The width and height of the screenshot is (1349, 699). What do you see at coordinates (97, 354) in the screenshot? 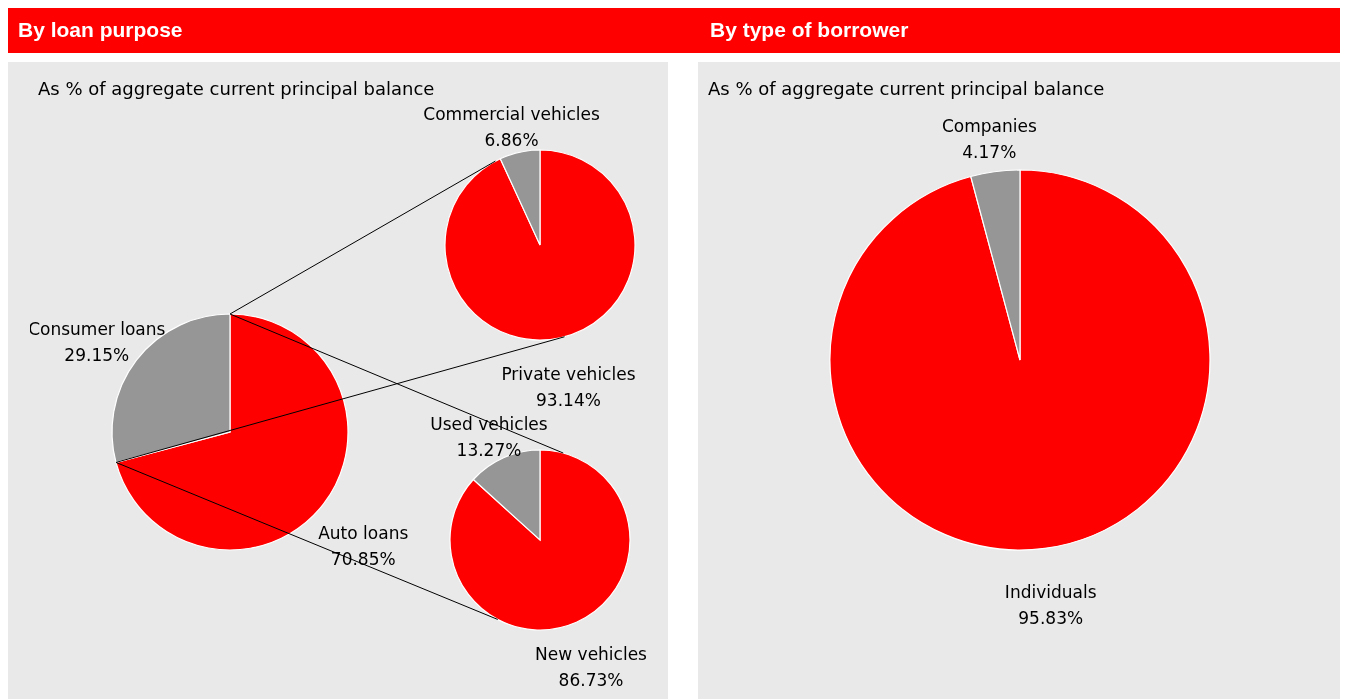
I see `data-label: 29.15%` at bounding box center [97, 354].